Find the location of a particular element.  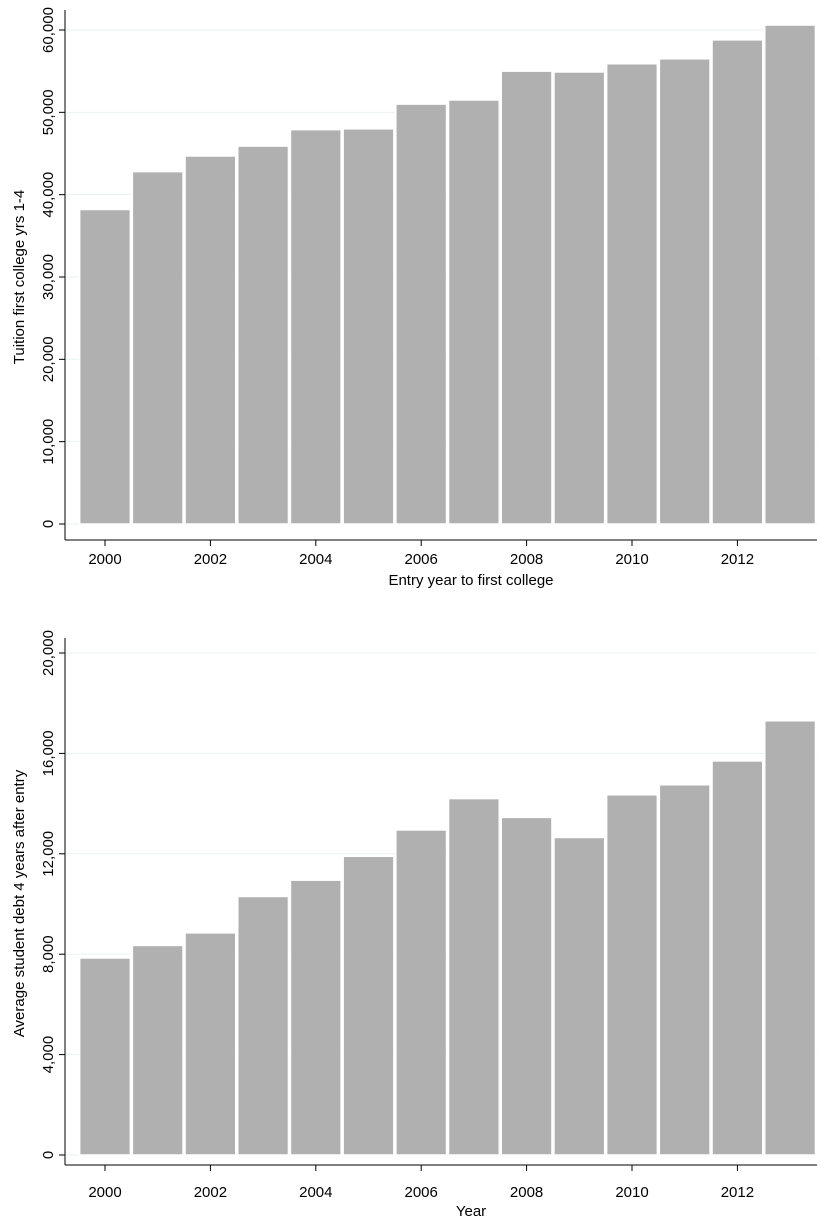

y-tick-label: 12,000 is located at coordinates (48, 854).